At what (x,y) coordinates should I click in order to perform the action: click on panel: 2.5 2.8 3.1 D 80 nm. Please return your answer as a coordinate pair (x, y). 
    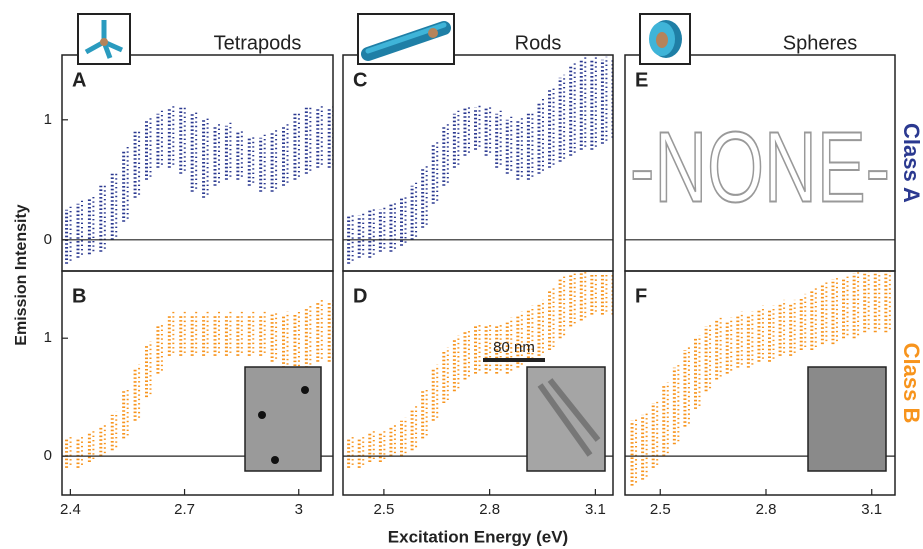
    Looking at the image, I should click on (478, 394).